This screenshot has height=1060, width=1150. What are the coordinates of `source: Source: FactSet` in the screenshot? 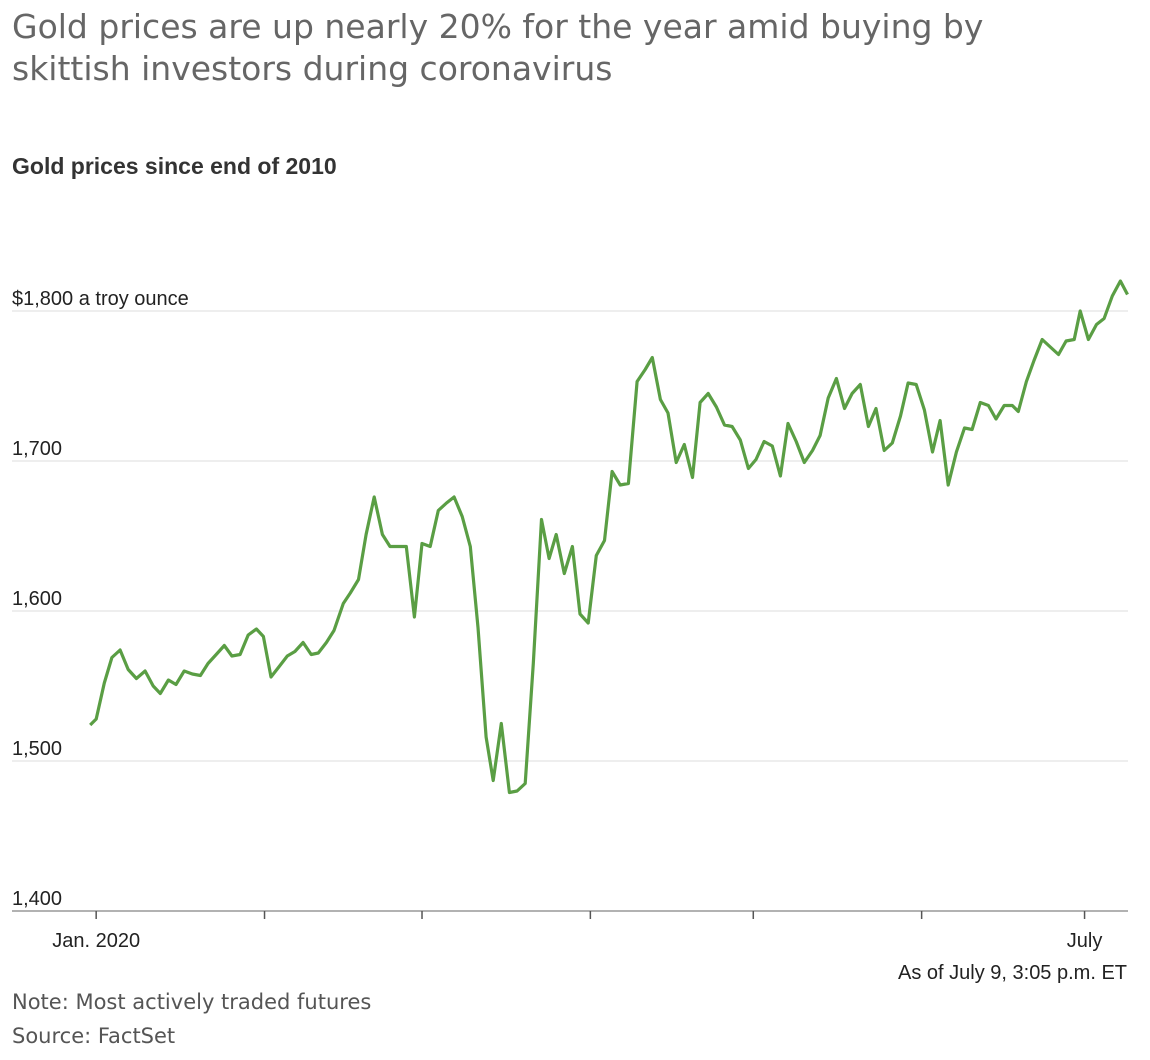 It's located at (93, 1036).